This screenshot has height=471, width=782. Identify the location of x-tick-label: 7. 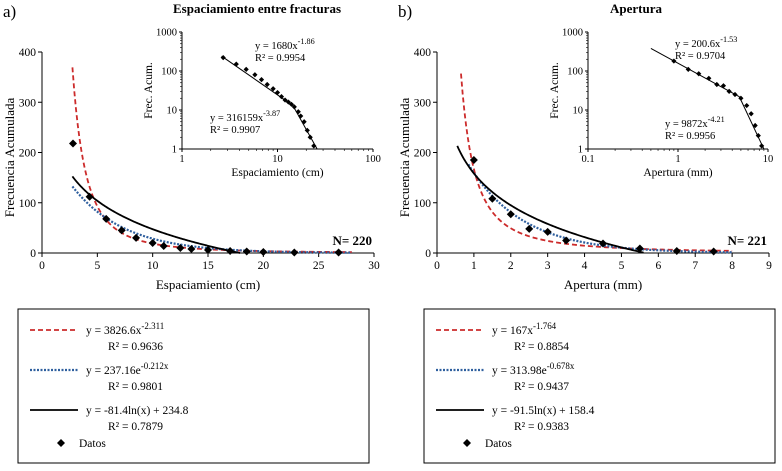
(695, 266).